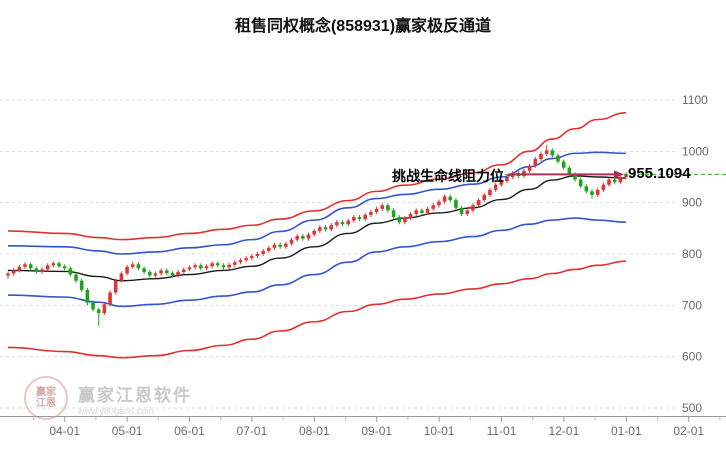 The image size is (726, 450). Describe the element at coordinates (688, 431) in the screenshot. I see `x-axis-label: 02-01` at that location.